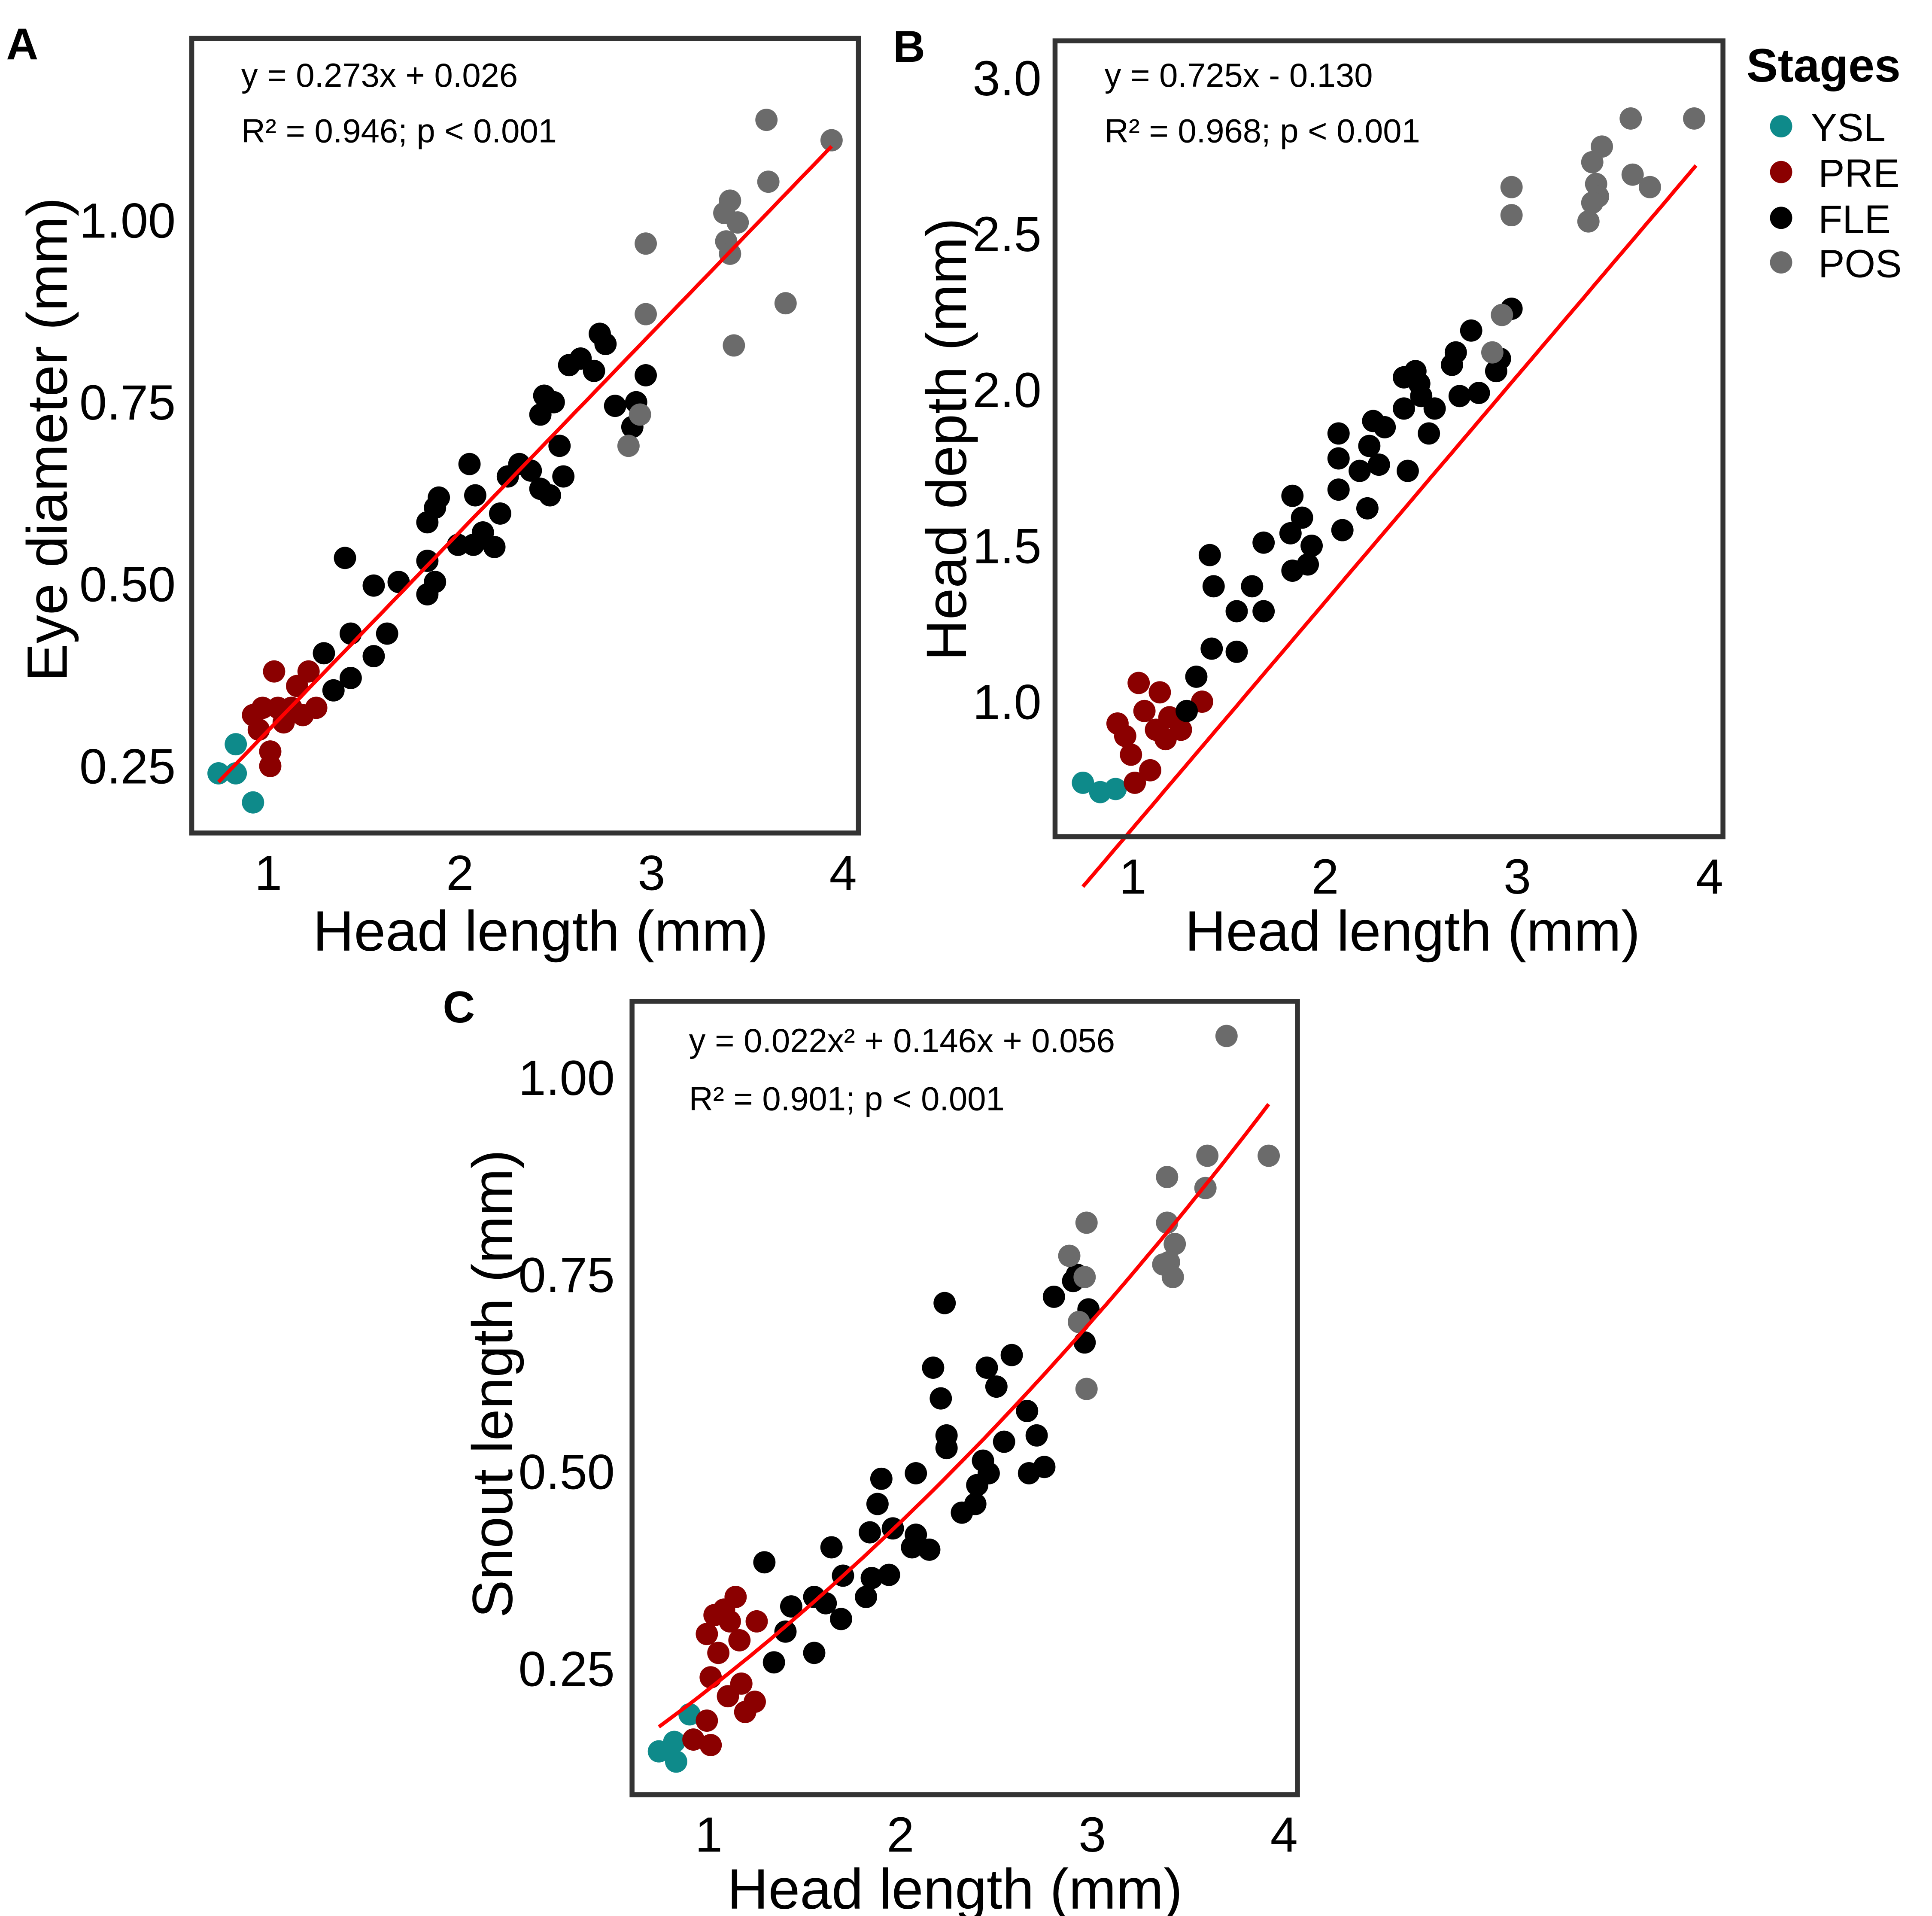 This screenshot has height=1916, width=1932. Describe the element at coordinates (567, 1669) in the screenshot. I see `y-tick-label: 0.25` at that location.